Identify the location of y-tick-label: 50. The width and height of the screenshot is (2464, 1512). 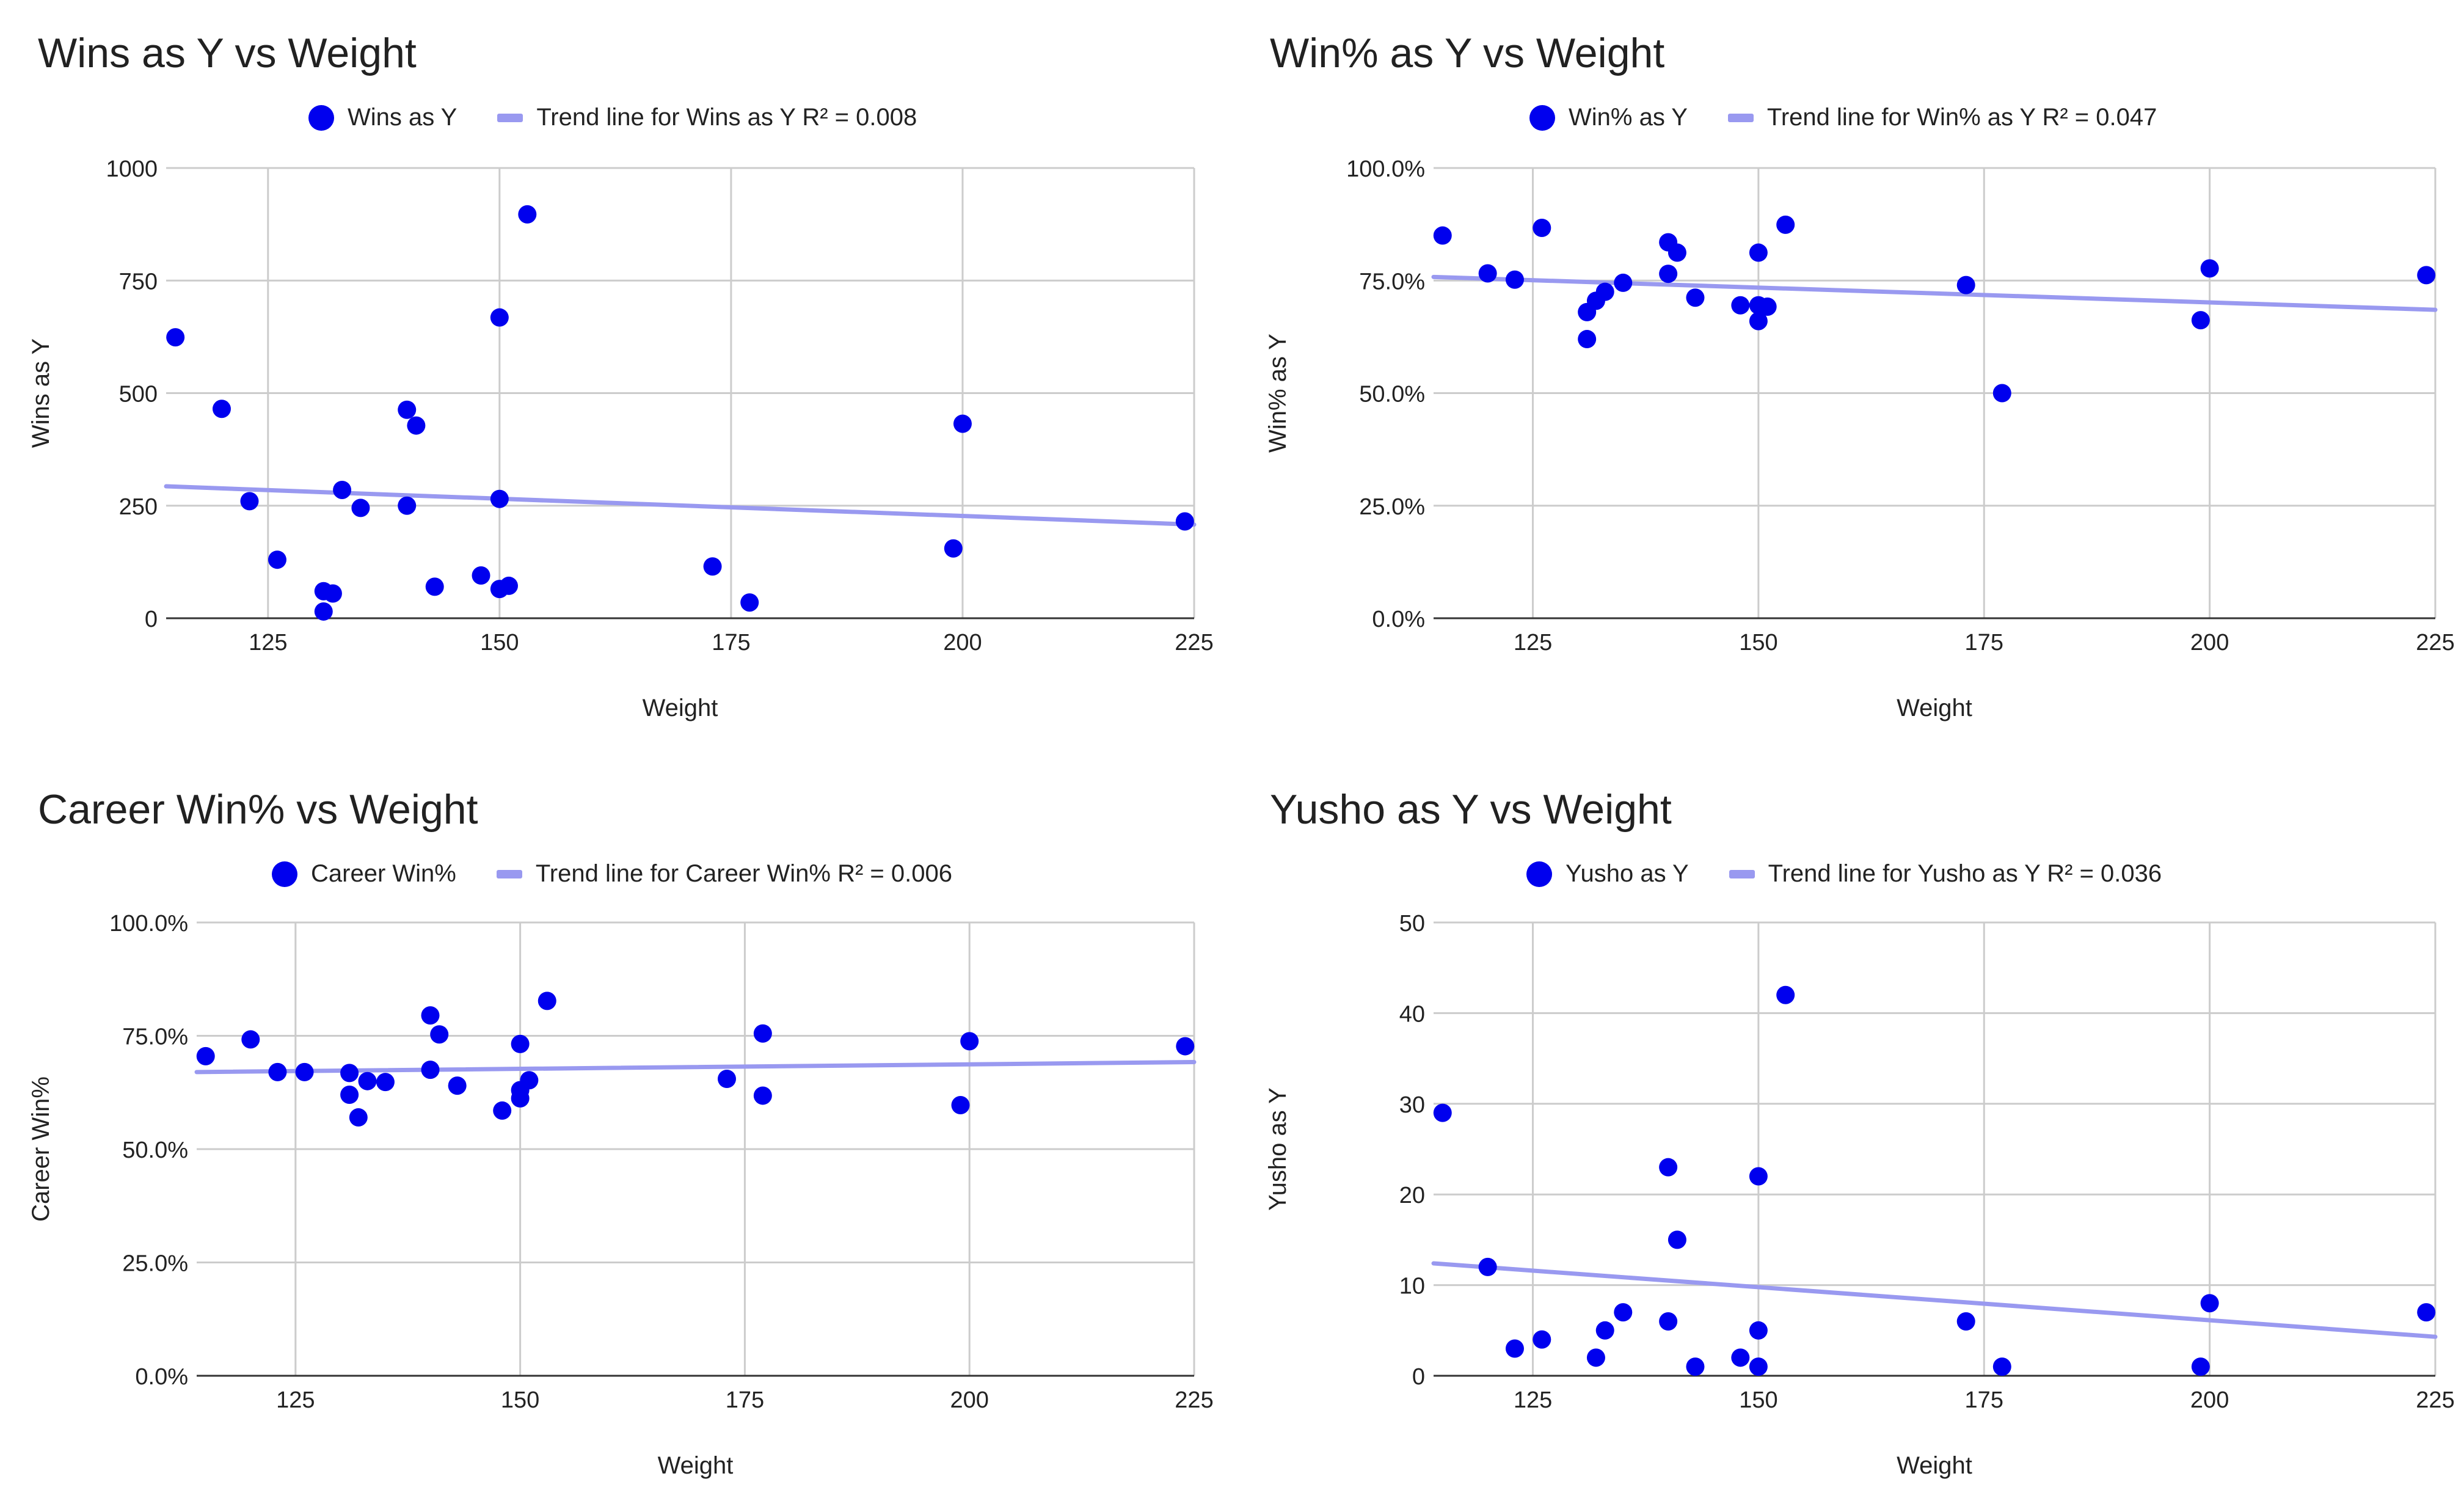
(1412, 924).